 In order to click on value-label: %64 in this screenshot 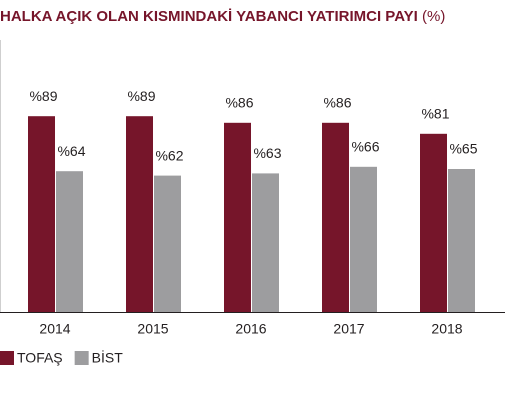, I will do `click(71, 151)`.